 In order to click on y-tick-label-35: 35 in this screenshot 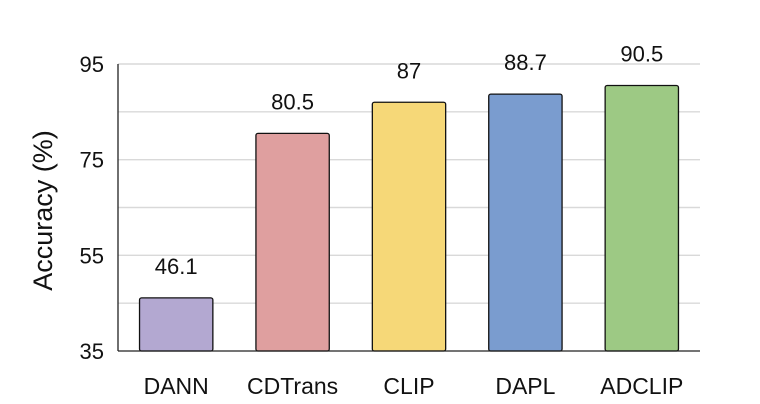, I will do `click(92, 351)`.